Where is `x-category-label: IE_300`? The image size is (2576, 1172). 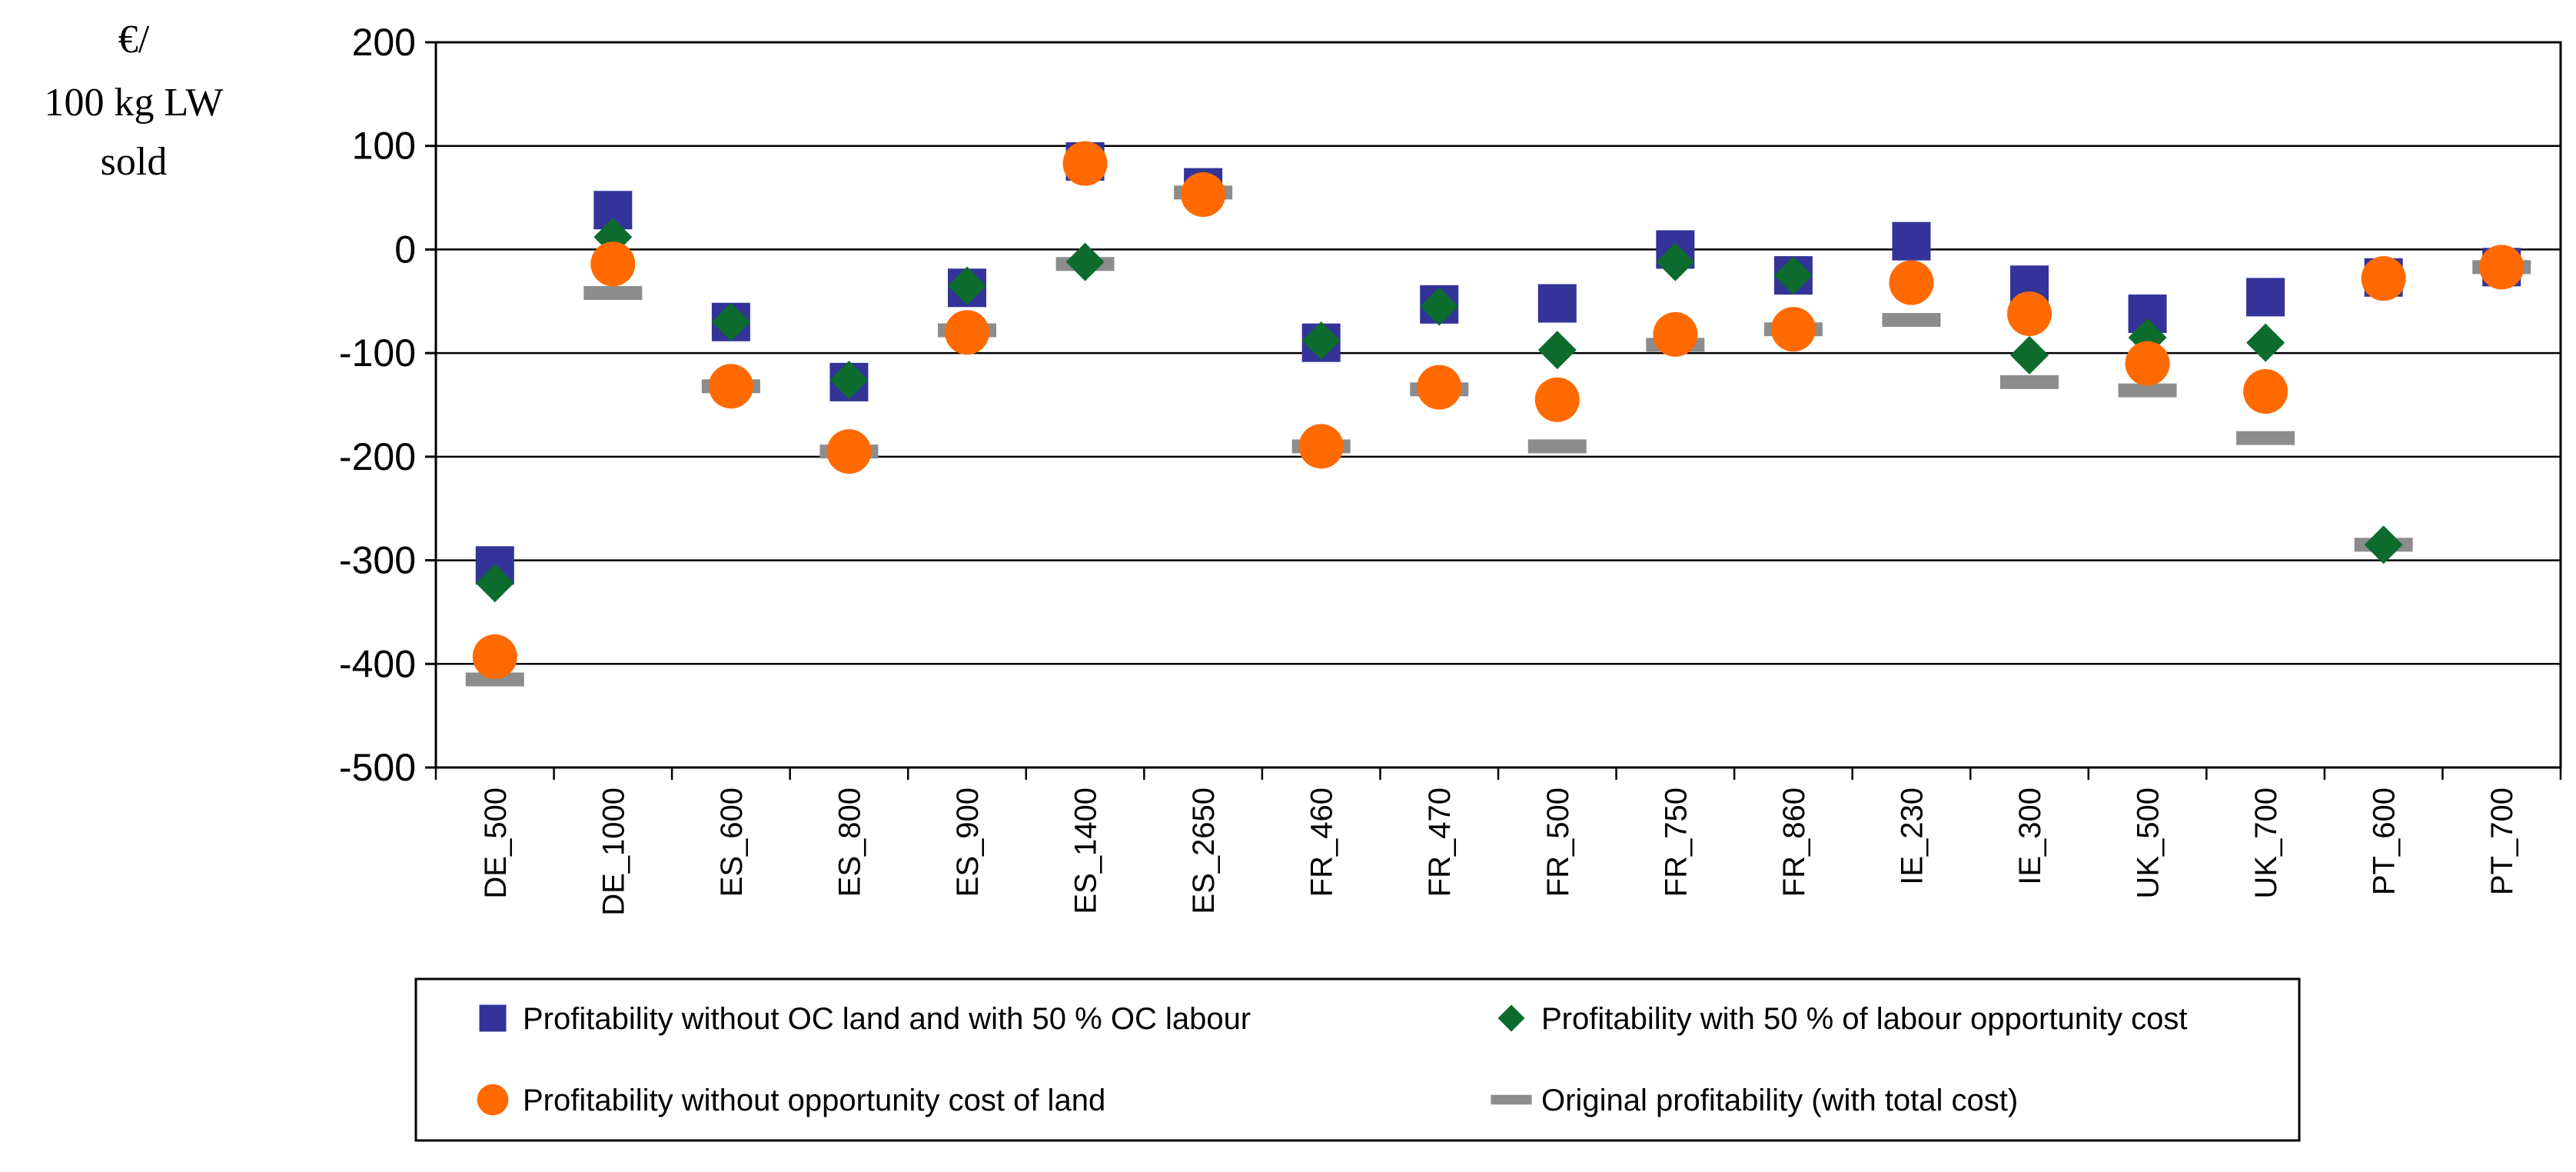 x-category-label: IE_300 is located at coordinates (2030, 836).